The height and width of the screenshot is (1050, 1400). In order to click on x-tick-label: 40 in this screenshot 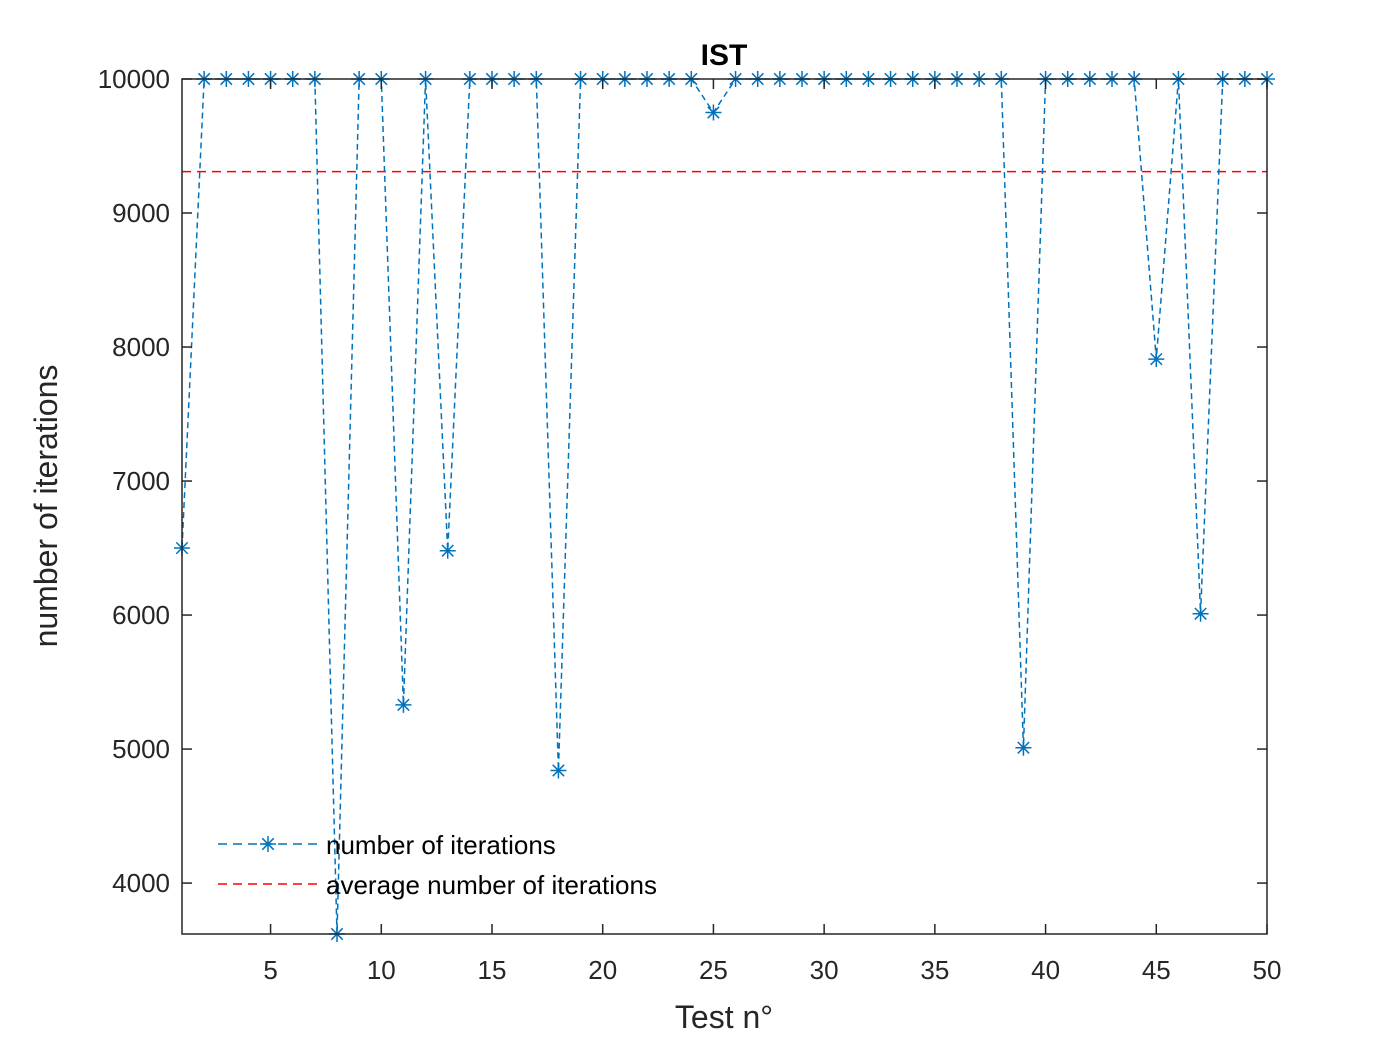, I will do `click(1045, 970)`.